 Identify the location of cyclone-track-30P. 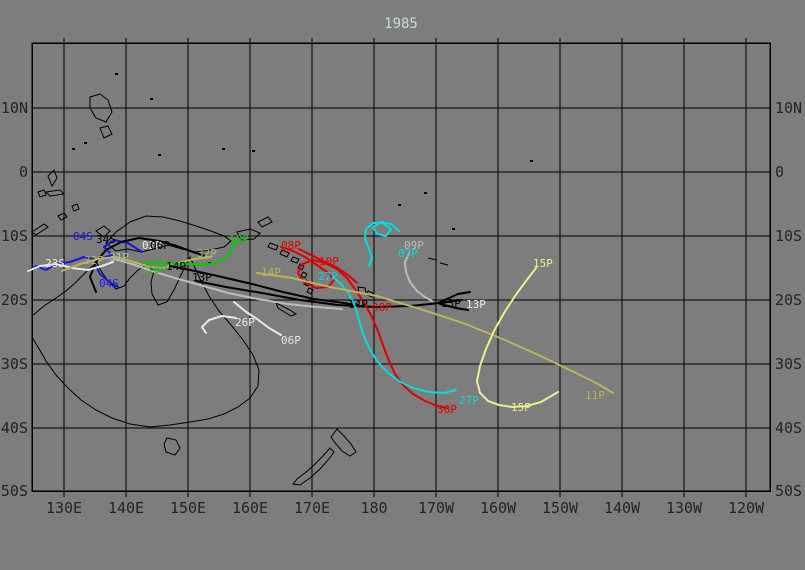
(418, 384).